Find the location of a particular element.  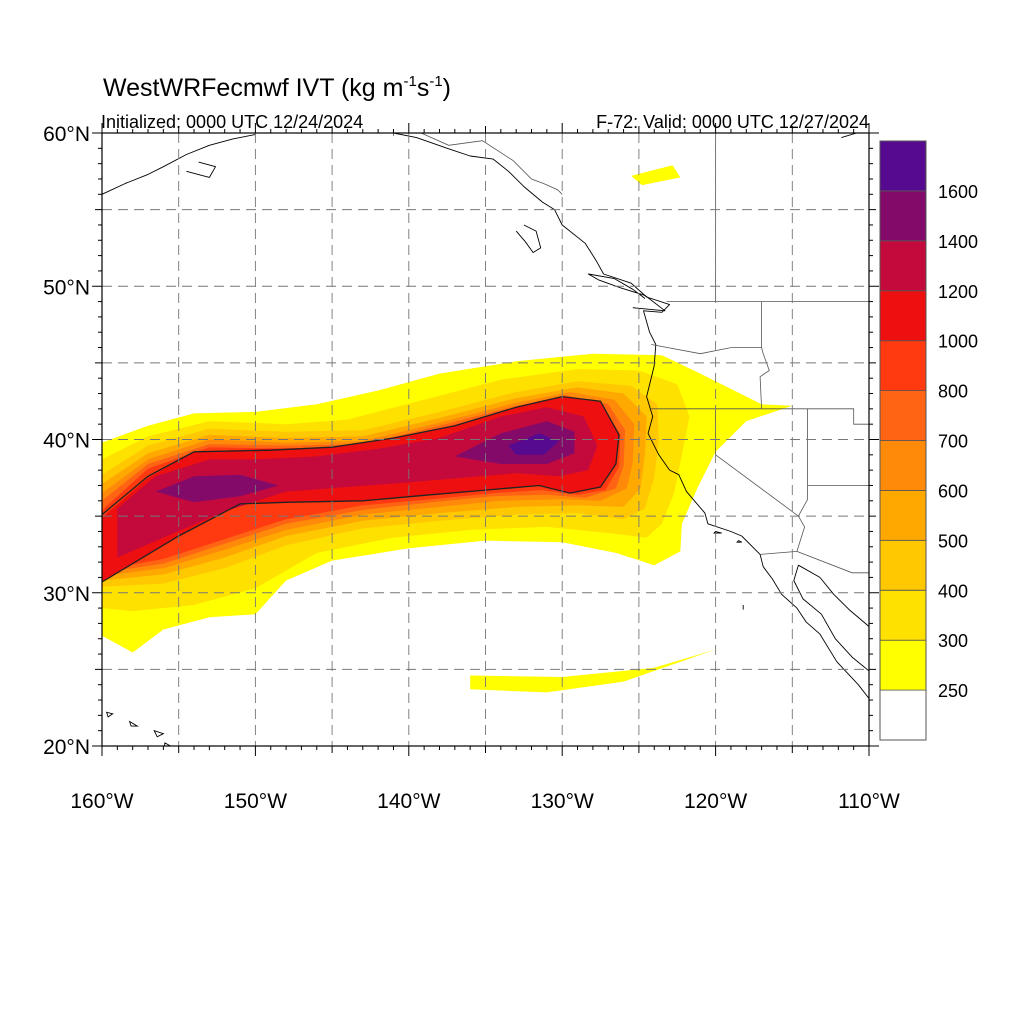

colorbar-label-1600: 1600 is located at coordinates (958, 192).